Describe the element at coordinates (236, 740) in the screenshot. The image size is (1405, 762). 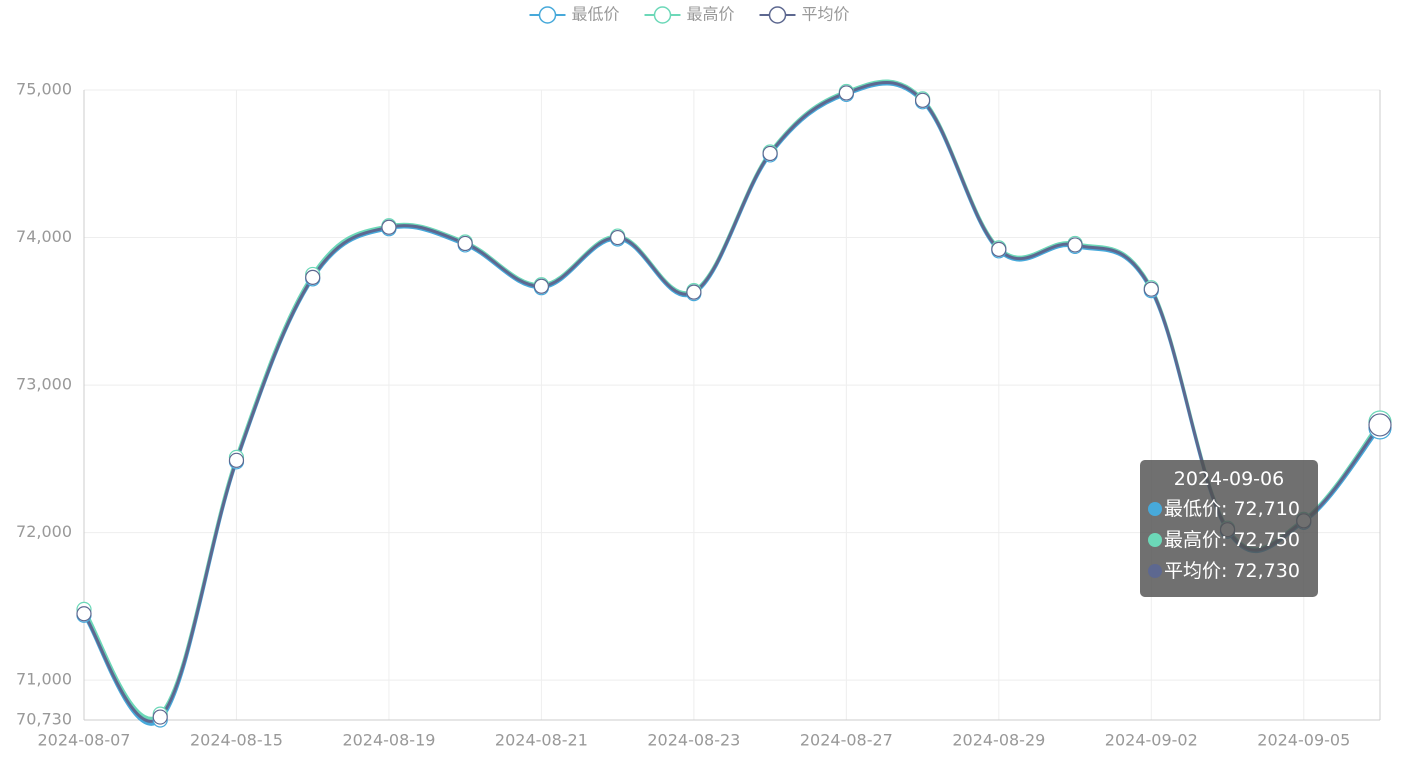
I see `x-tick-label: 2024-08-15` at that location.